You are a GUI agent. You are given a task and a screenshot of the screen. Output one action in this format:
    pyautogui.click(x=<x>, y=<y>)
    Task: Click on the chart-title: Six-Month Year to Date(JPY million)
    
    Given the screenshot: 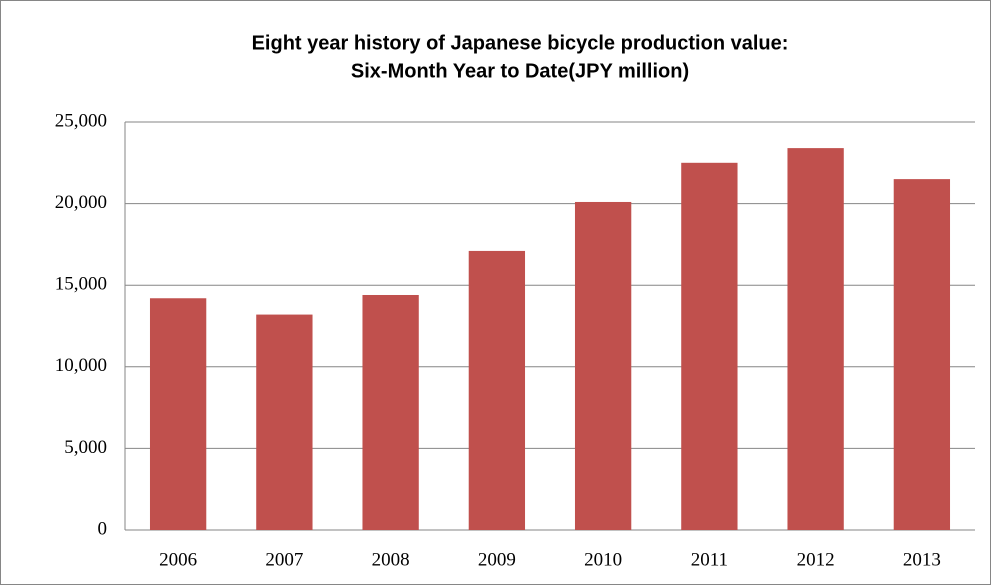 What is the action you would take?
    pyautogui.click(x=520, y=71)
    